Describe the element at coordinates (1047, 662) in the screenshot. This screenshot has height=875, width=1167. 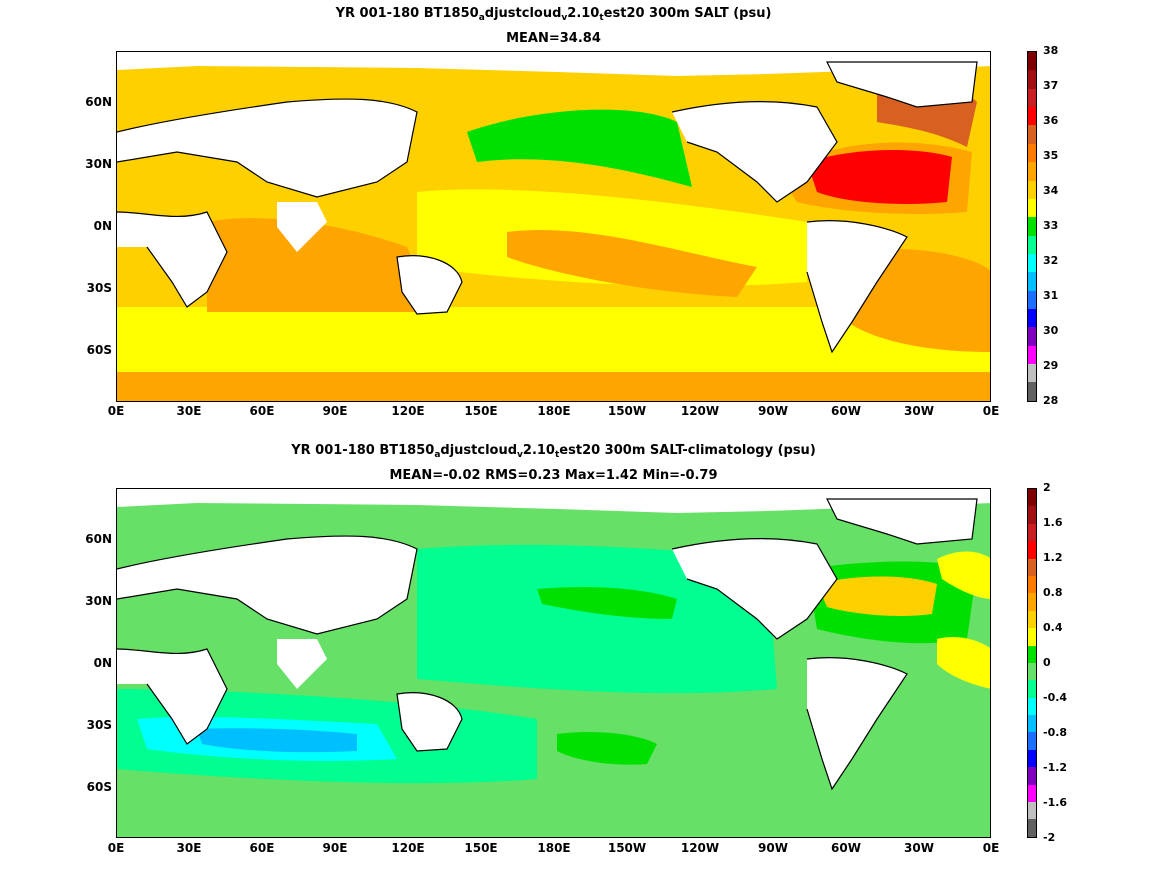
I see `colorbar-label: 0` at that location.